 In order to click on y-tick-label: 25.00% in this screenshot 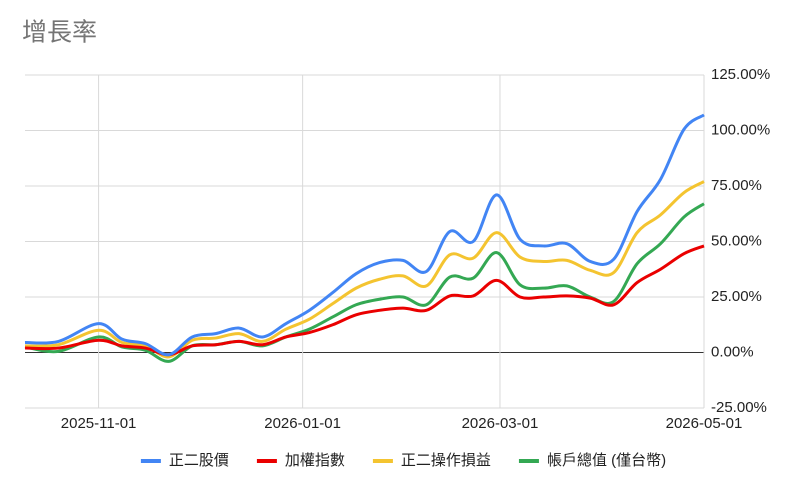, I will do `click(736, 296)`.